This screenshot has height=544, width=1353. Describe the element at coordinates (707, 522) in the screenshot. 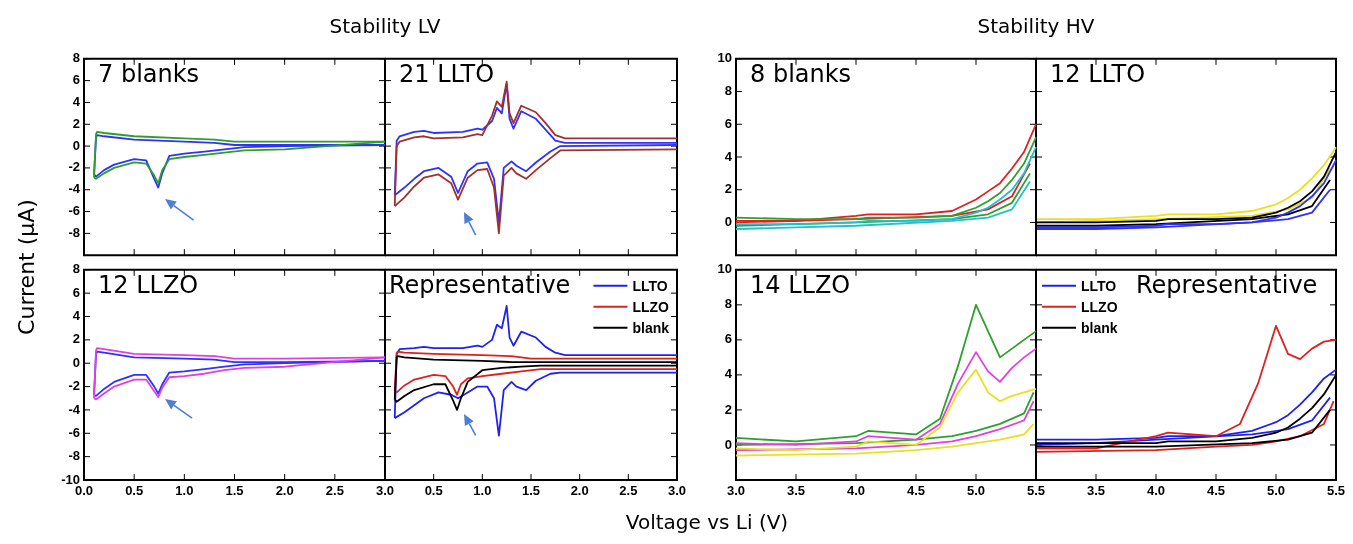

I see `x-axis-title: Voltage vs Li (V)` at that location.